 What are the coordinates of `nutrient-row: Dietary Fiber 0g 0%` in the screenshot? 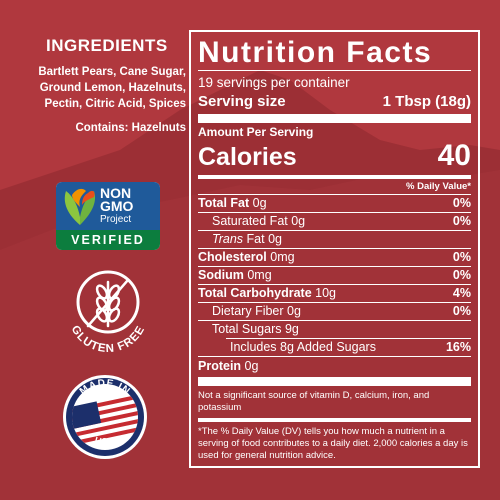 It's located at (334, 312).